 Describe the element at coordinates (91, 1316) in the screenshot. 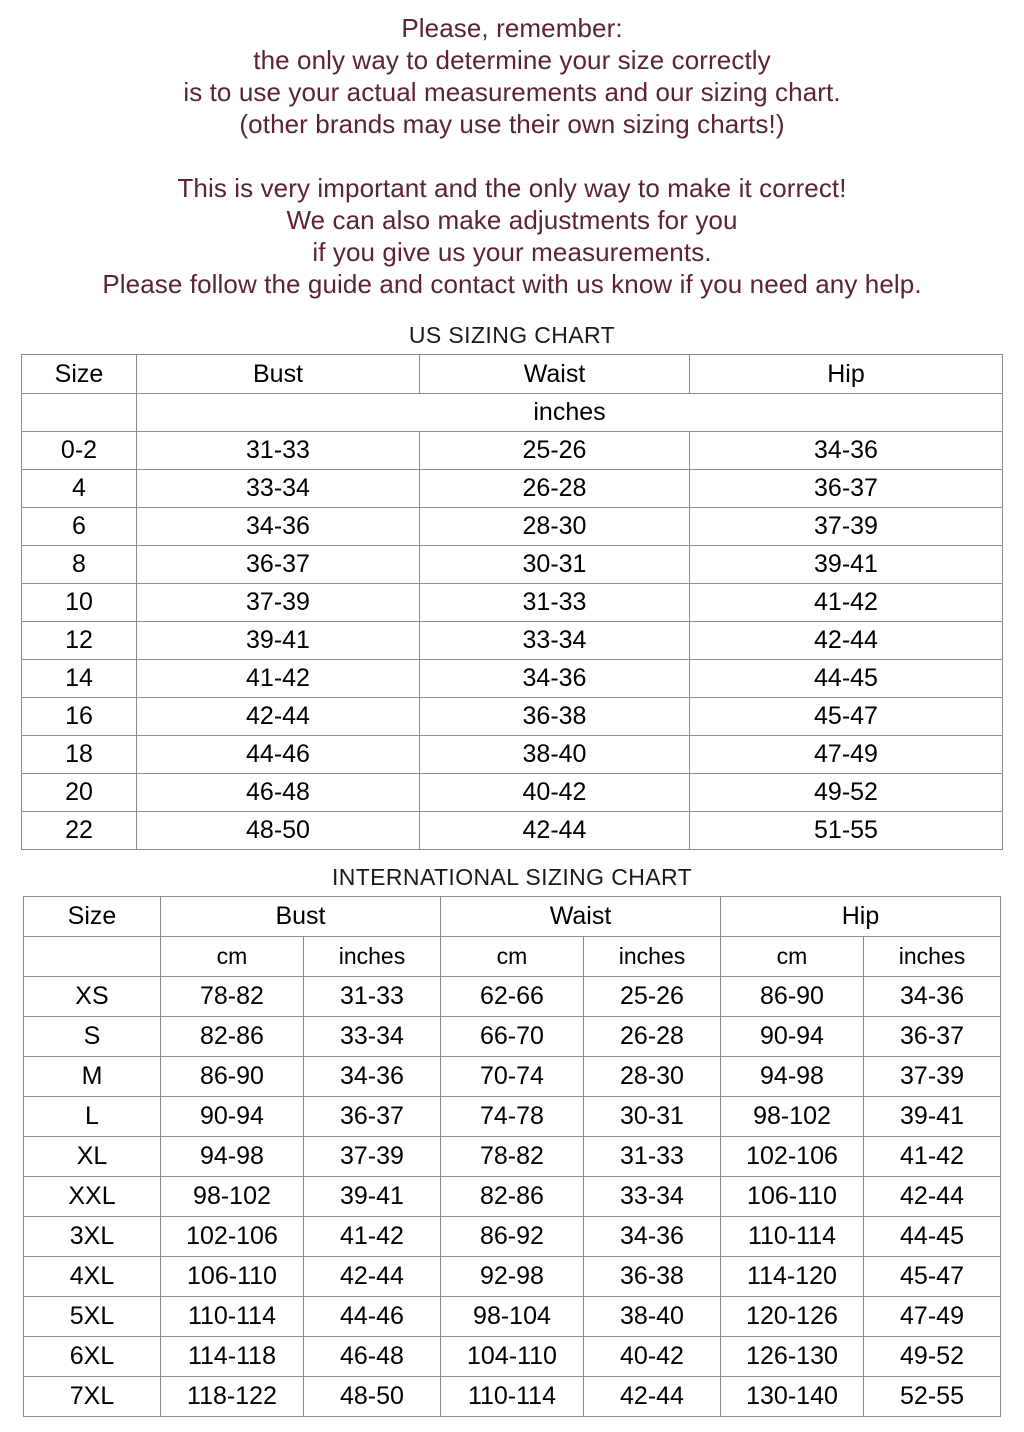

I see `intl-table-size-cell: 5XL` at that location.